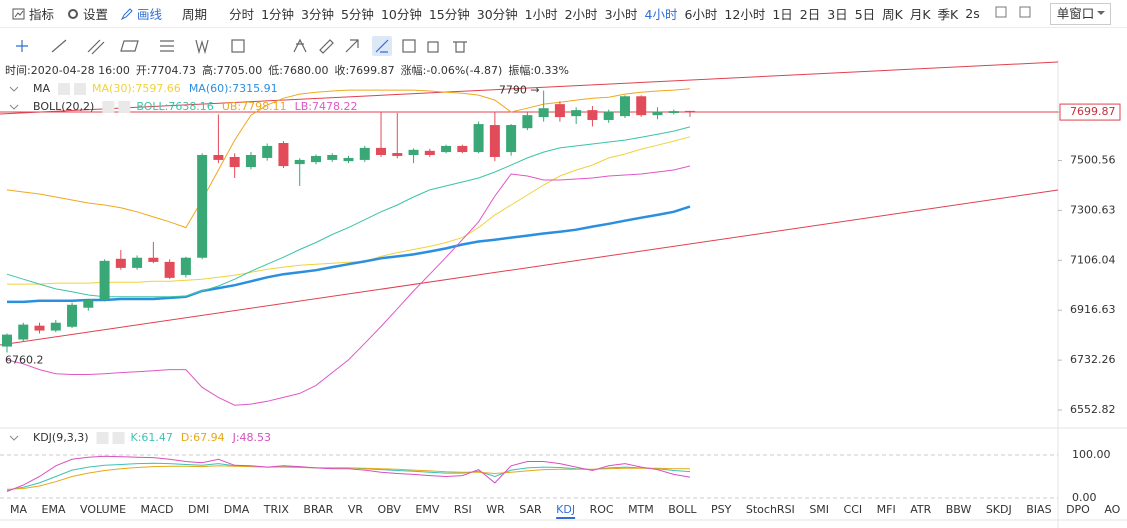  What do you see at coordinates (1093, 111) in the screenshot?
I see `y-tick-label: 7699.87` at bounding box center [1093, 111].